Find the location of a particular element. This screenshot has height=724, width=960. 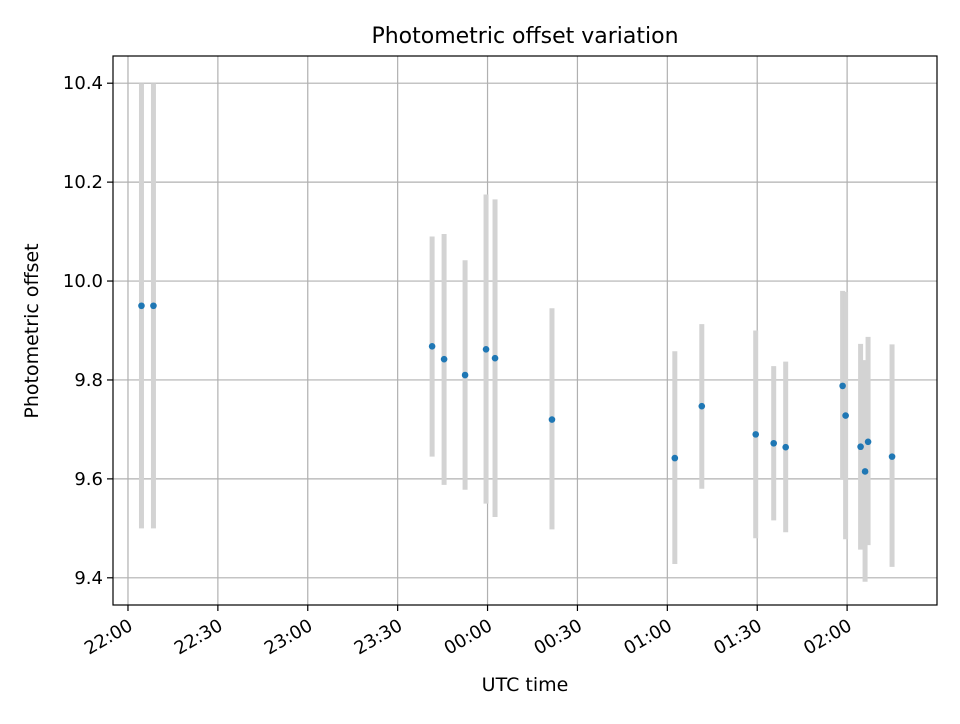

y-tick-label: 9.8 is located at coordinates (88, 380).